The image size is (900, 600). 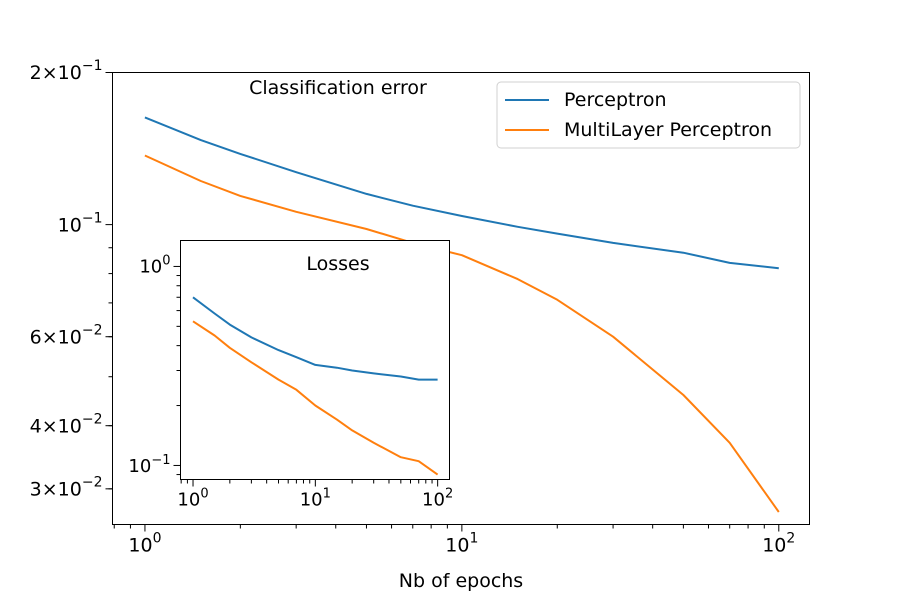 I want to click on inset-series-line-perceptron, so click(x=315, y=338).